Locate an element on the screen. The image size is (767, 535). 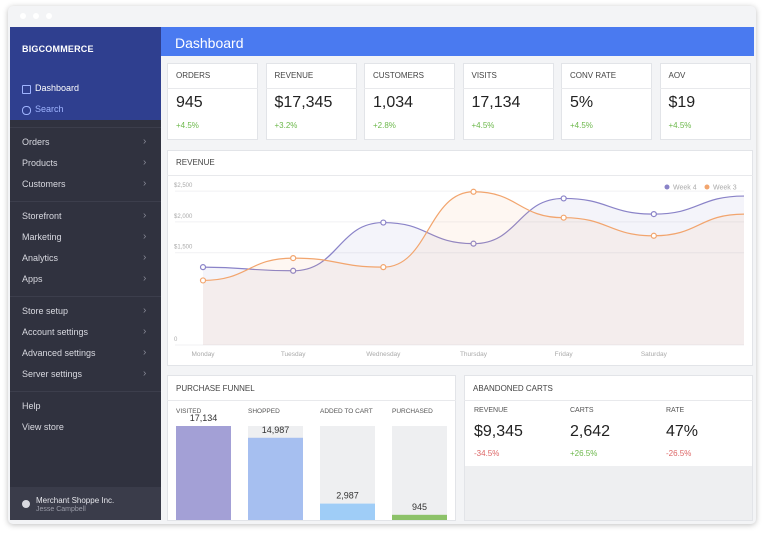
nav-item: Storefront is located at coordinates (42, 216).